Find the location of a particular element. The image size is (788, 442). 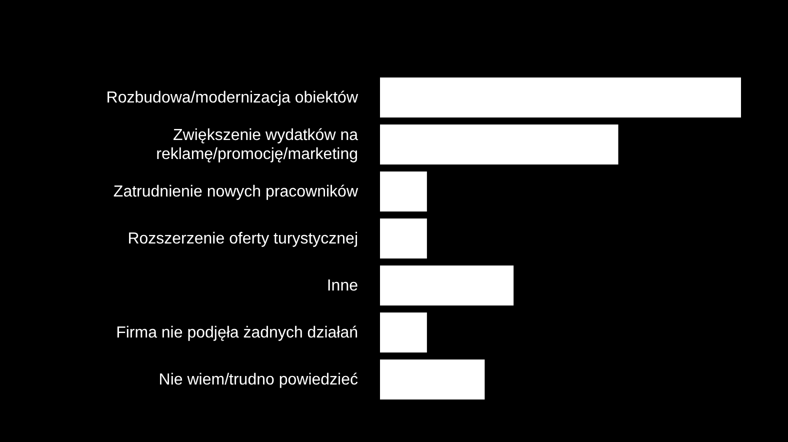

y-tick-label: Rozbudowa/modernizacja obiektów is located at coordinates (232, 97).